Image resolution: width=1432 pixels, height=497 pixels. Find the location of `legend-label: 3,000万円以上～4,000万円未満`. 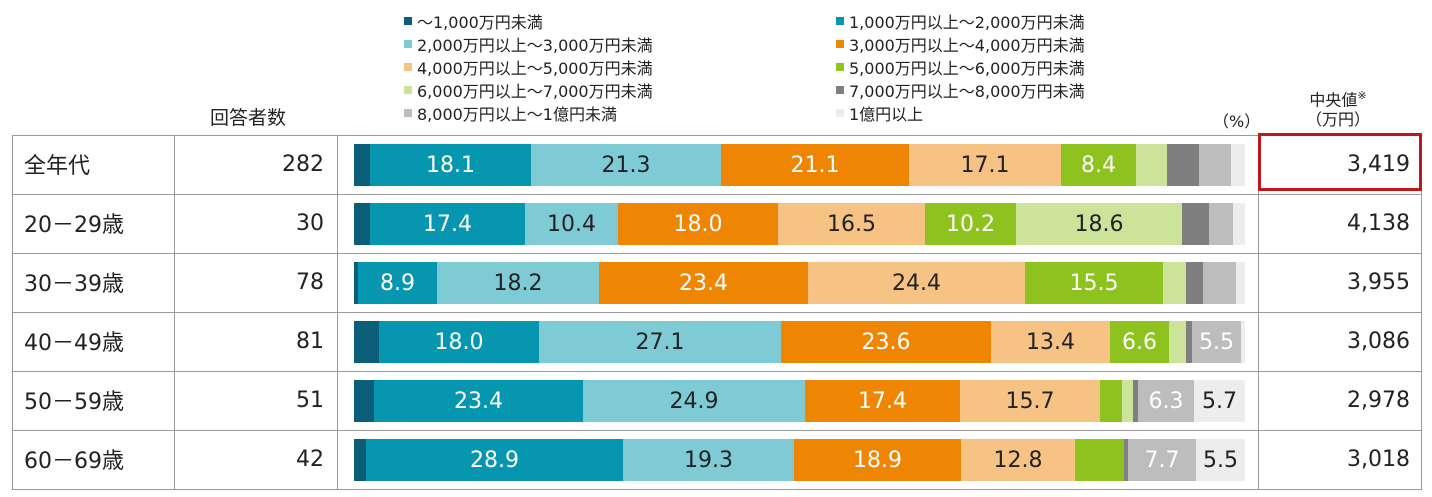

legend-label: 3,000万円以上～4,000万円未満 is located at coordinates (967, 45).